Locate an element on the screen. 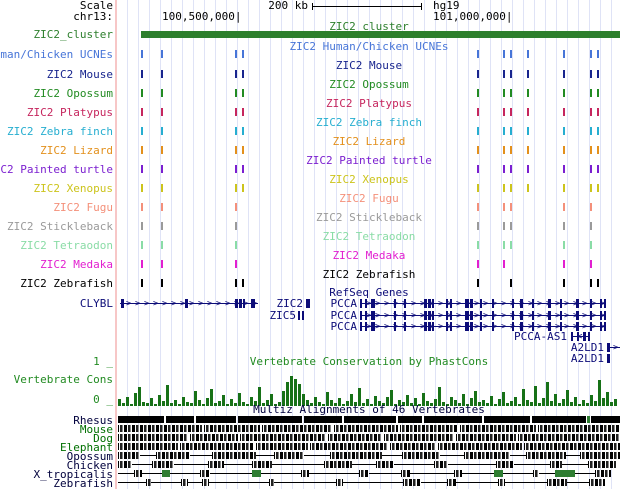  track-left-label: ZIC2 Platypus is located at coordinates (69, 112).